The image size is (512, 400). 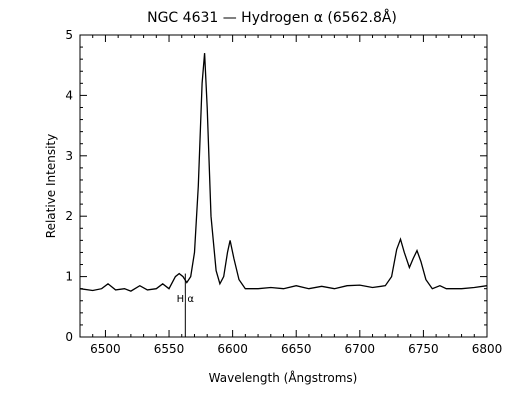 What do you see at coordinates (283, 377) in the screenshot?
I see `x-axis-label: Wavelength (Ångstroms)` at bounding box center [283, 377].